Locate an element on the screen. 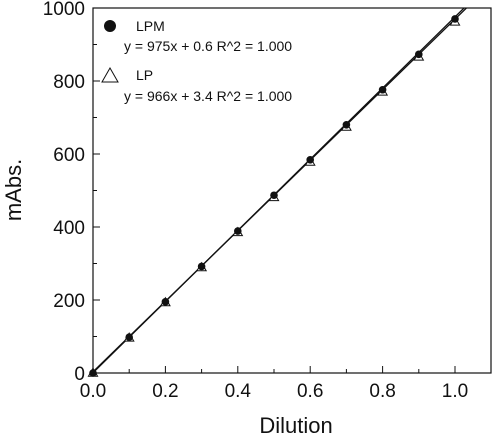  x-tick-label: 0.0 is located at coordinates (93, 391).